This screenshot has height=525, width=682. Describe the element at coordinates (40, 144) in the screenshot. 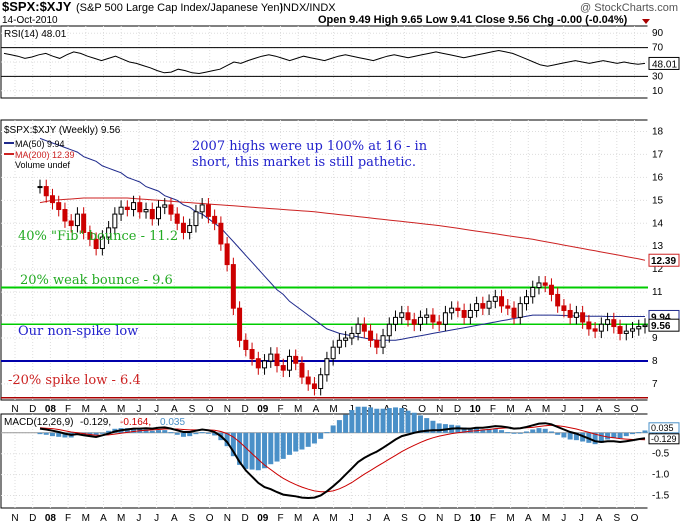

I see `legend-ma50: MA(50) 9.94` at that location.